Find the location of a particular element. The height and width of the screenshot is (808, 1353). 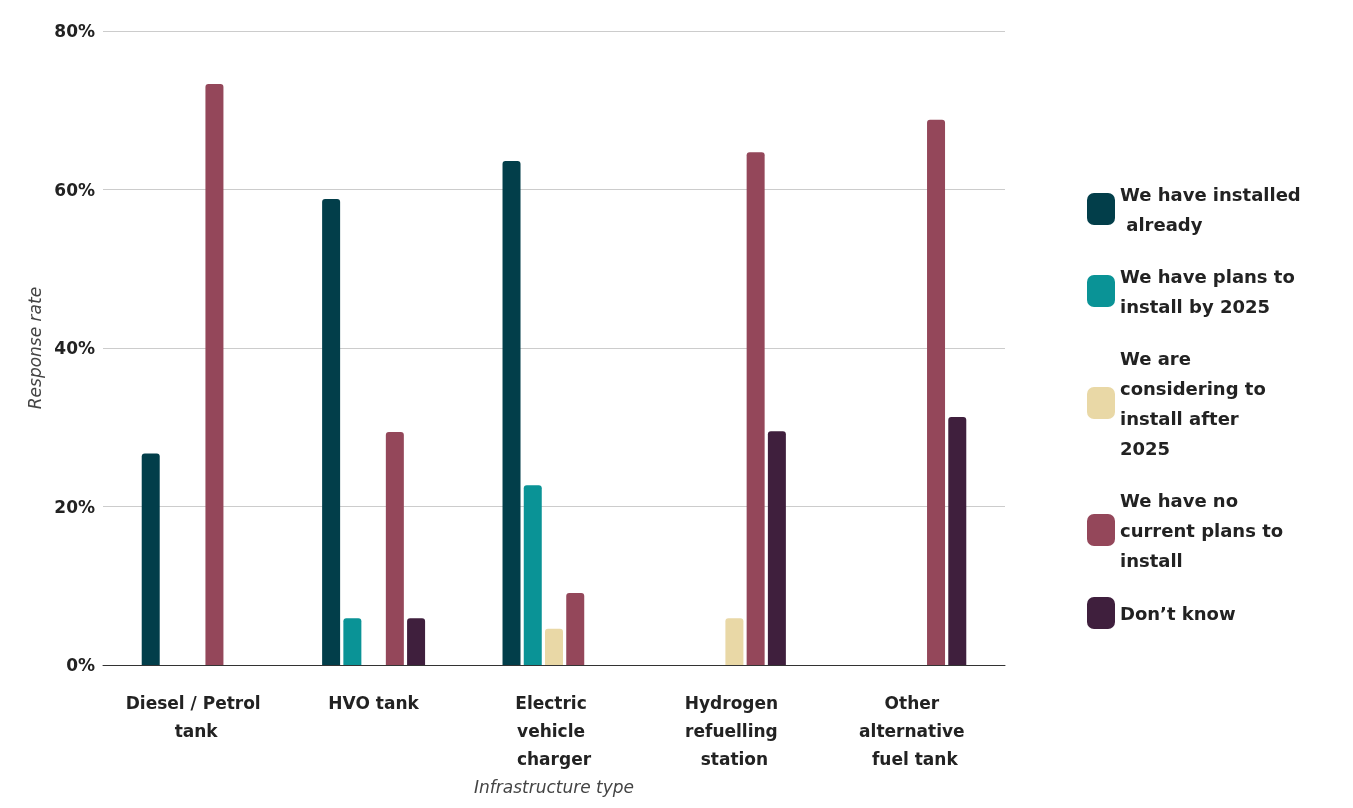

x-tick-label: Hydrogen refuelling station is located at coordinates (734, 731).